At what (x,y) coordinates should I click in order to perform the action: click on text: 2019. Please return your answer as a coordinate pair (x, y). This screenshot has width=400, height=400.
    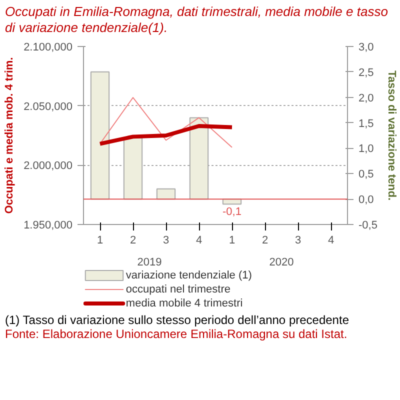
    Looking at the image, I should click on (149, 262).